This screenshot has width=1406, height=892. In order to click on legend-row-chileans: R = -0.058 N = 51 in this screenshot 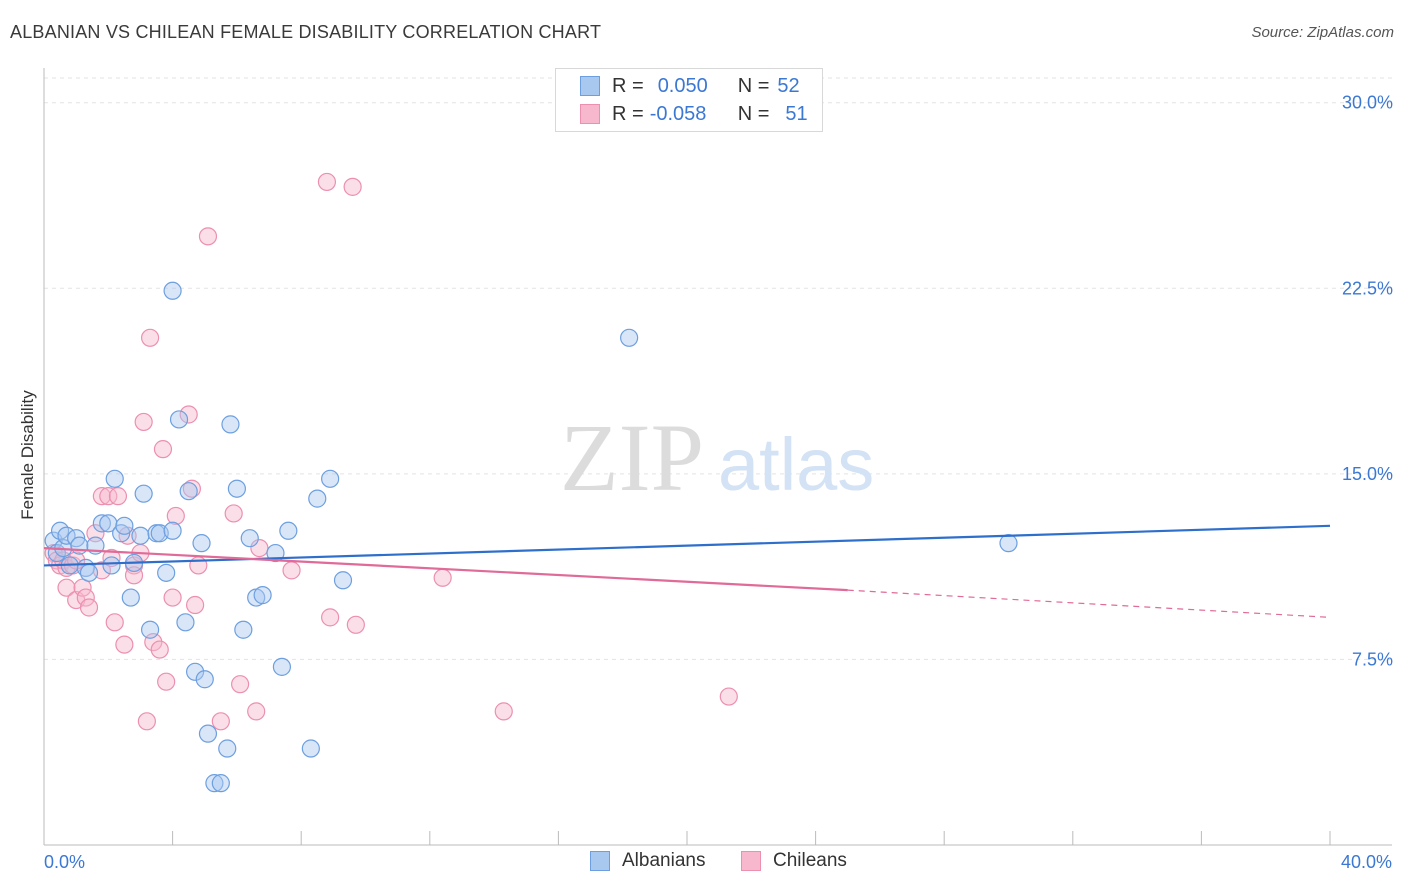, I will do `click(694, 114)`.